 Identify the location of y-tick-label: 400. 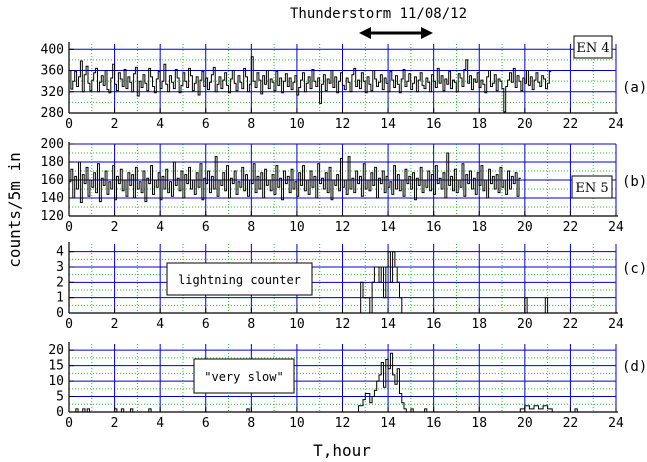
(52, 49).